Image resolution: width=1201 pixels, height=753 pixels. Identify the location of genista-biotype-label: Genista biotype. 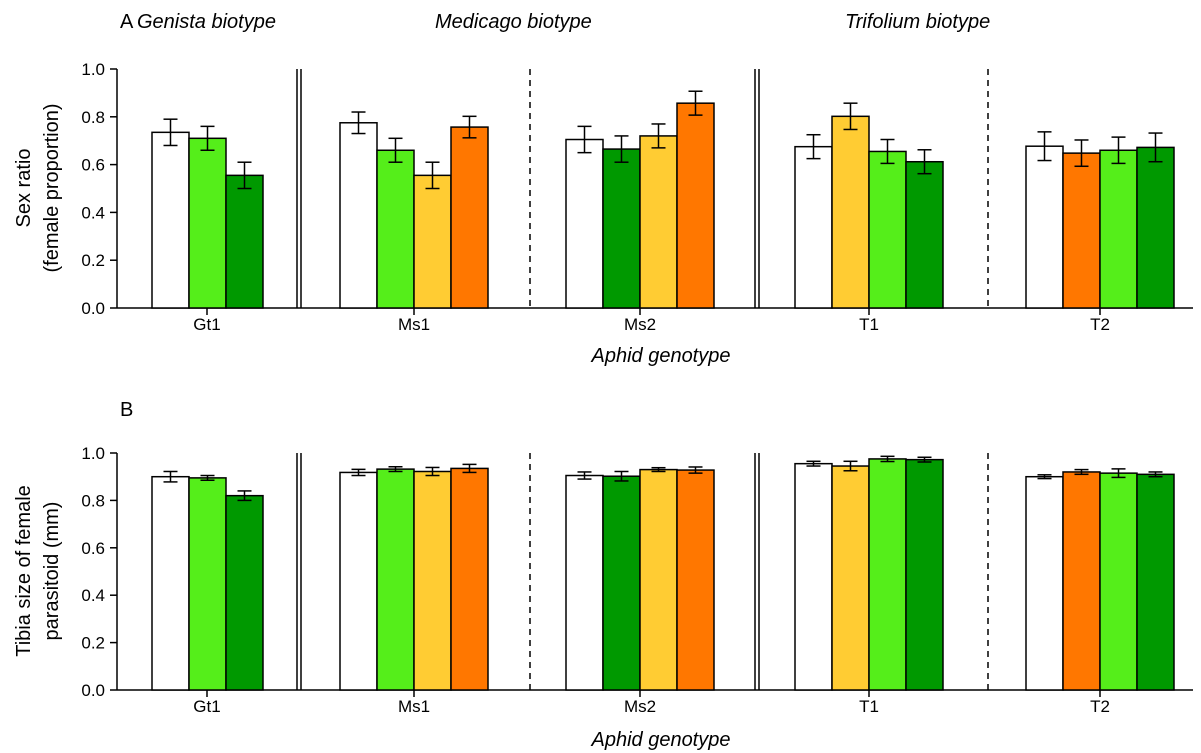
(206, 22).